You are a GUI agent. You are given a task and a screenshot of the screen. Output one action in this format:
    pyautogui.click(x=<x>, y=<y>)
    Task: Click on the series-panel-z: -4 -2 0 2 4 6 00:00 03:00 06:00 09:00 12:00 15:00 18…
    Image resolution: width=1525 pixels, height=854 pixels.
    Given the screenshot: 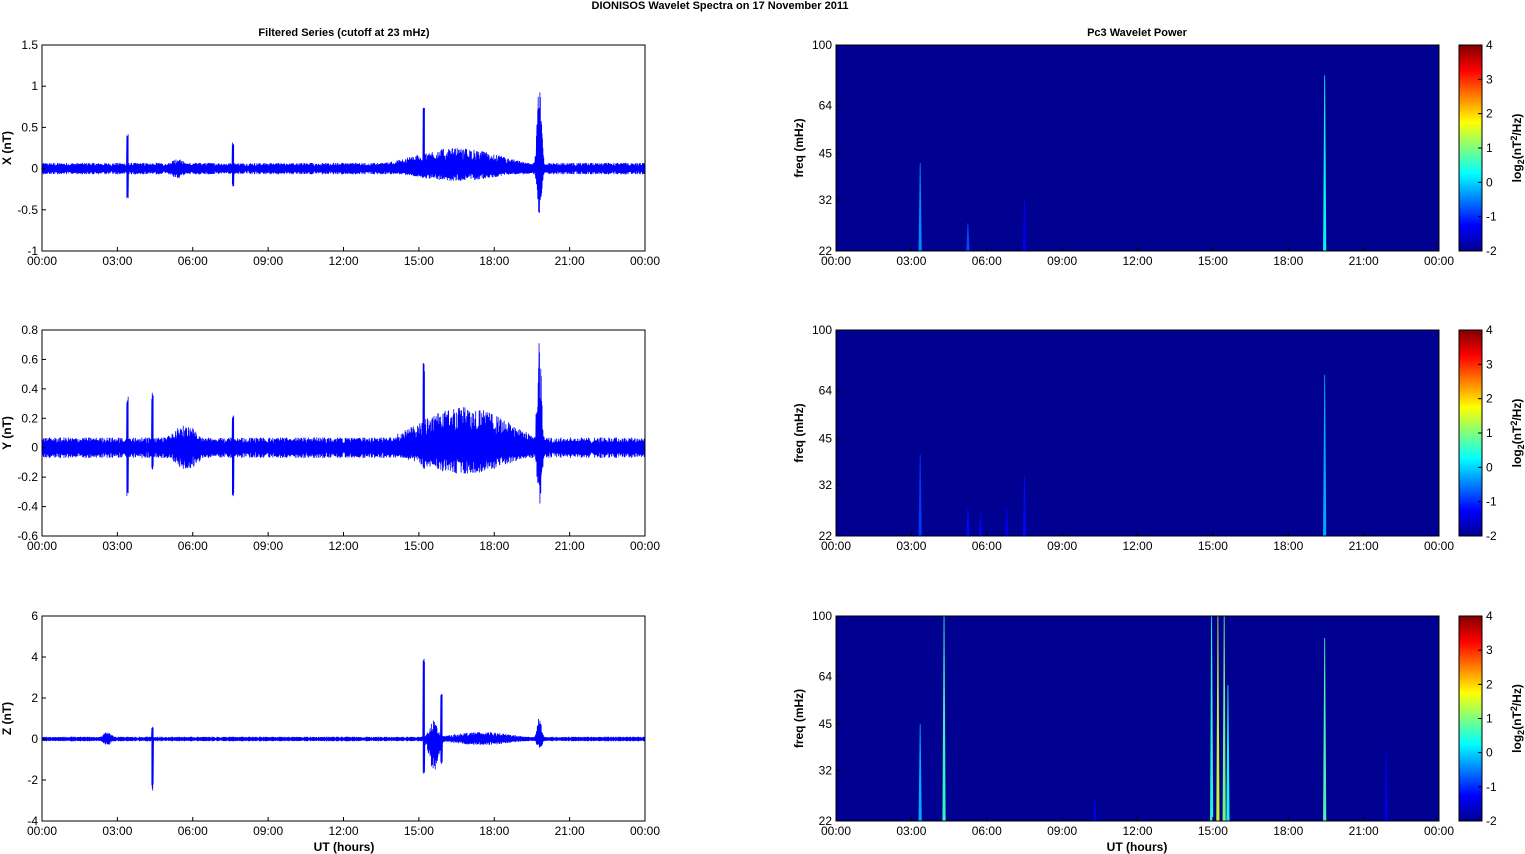 What is the action you would take?
    pyautogui.click(x=330, y=723)
    